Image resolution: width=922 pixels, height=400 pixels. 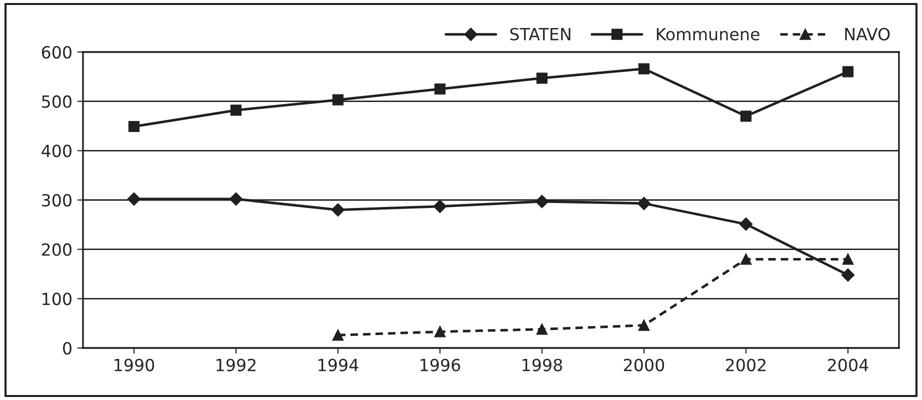 I want to click on y-tick-label: 200, so click(x=57, y=249).